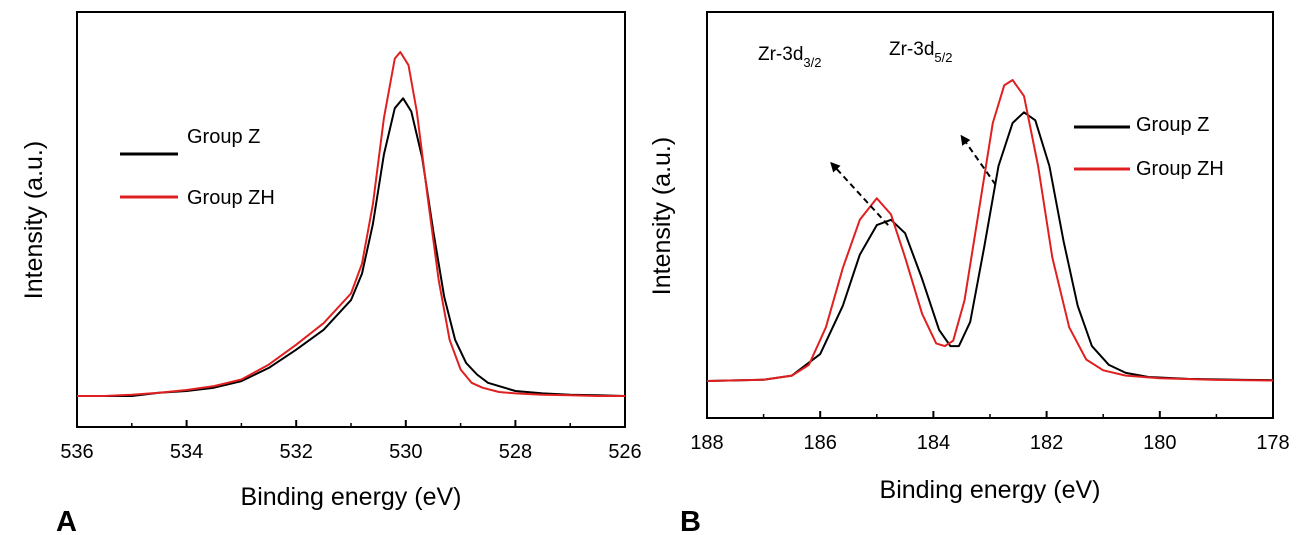  I want to click on legend-label-group-z-a: Group Z, so click(223, 137).